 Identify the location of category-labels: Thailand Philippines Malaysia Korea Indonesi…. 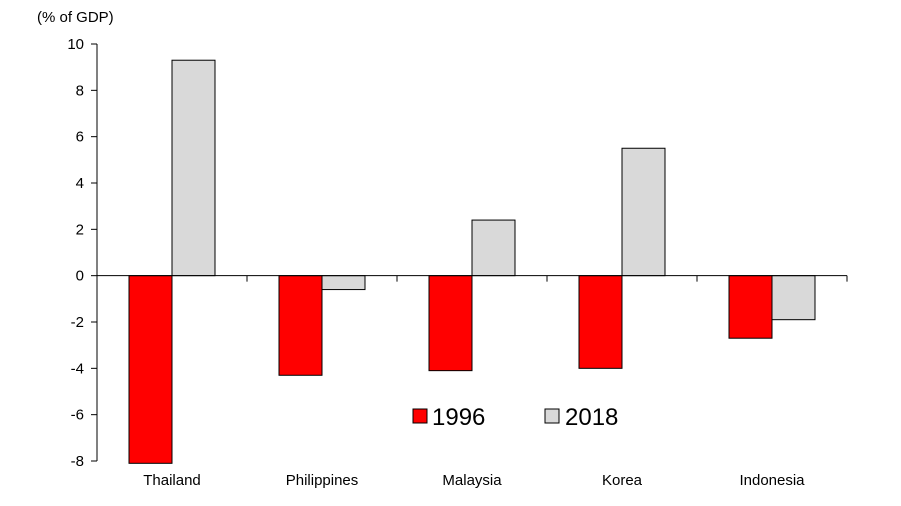
(474, 480).